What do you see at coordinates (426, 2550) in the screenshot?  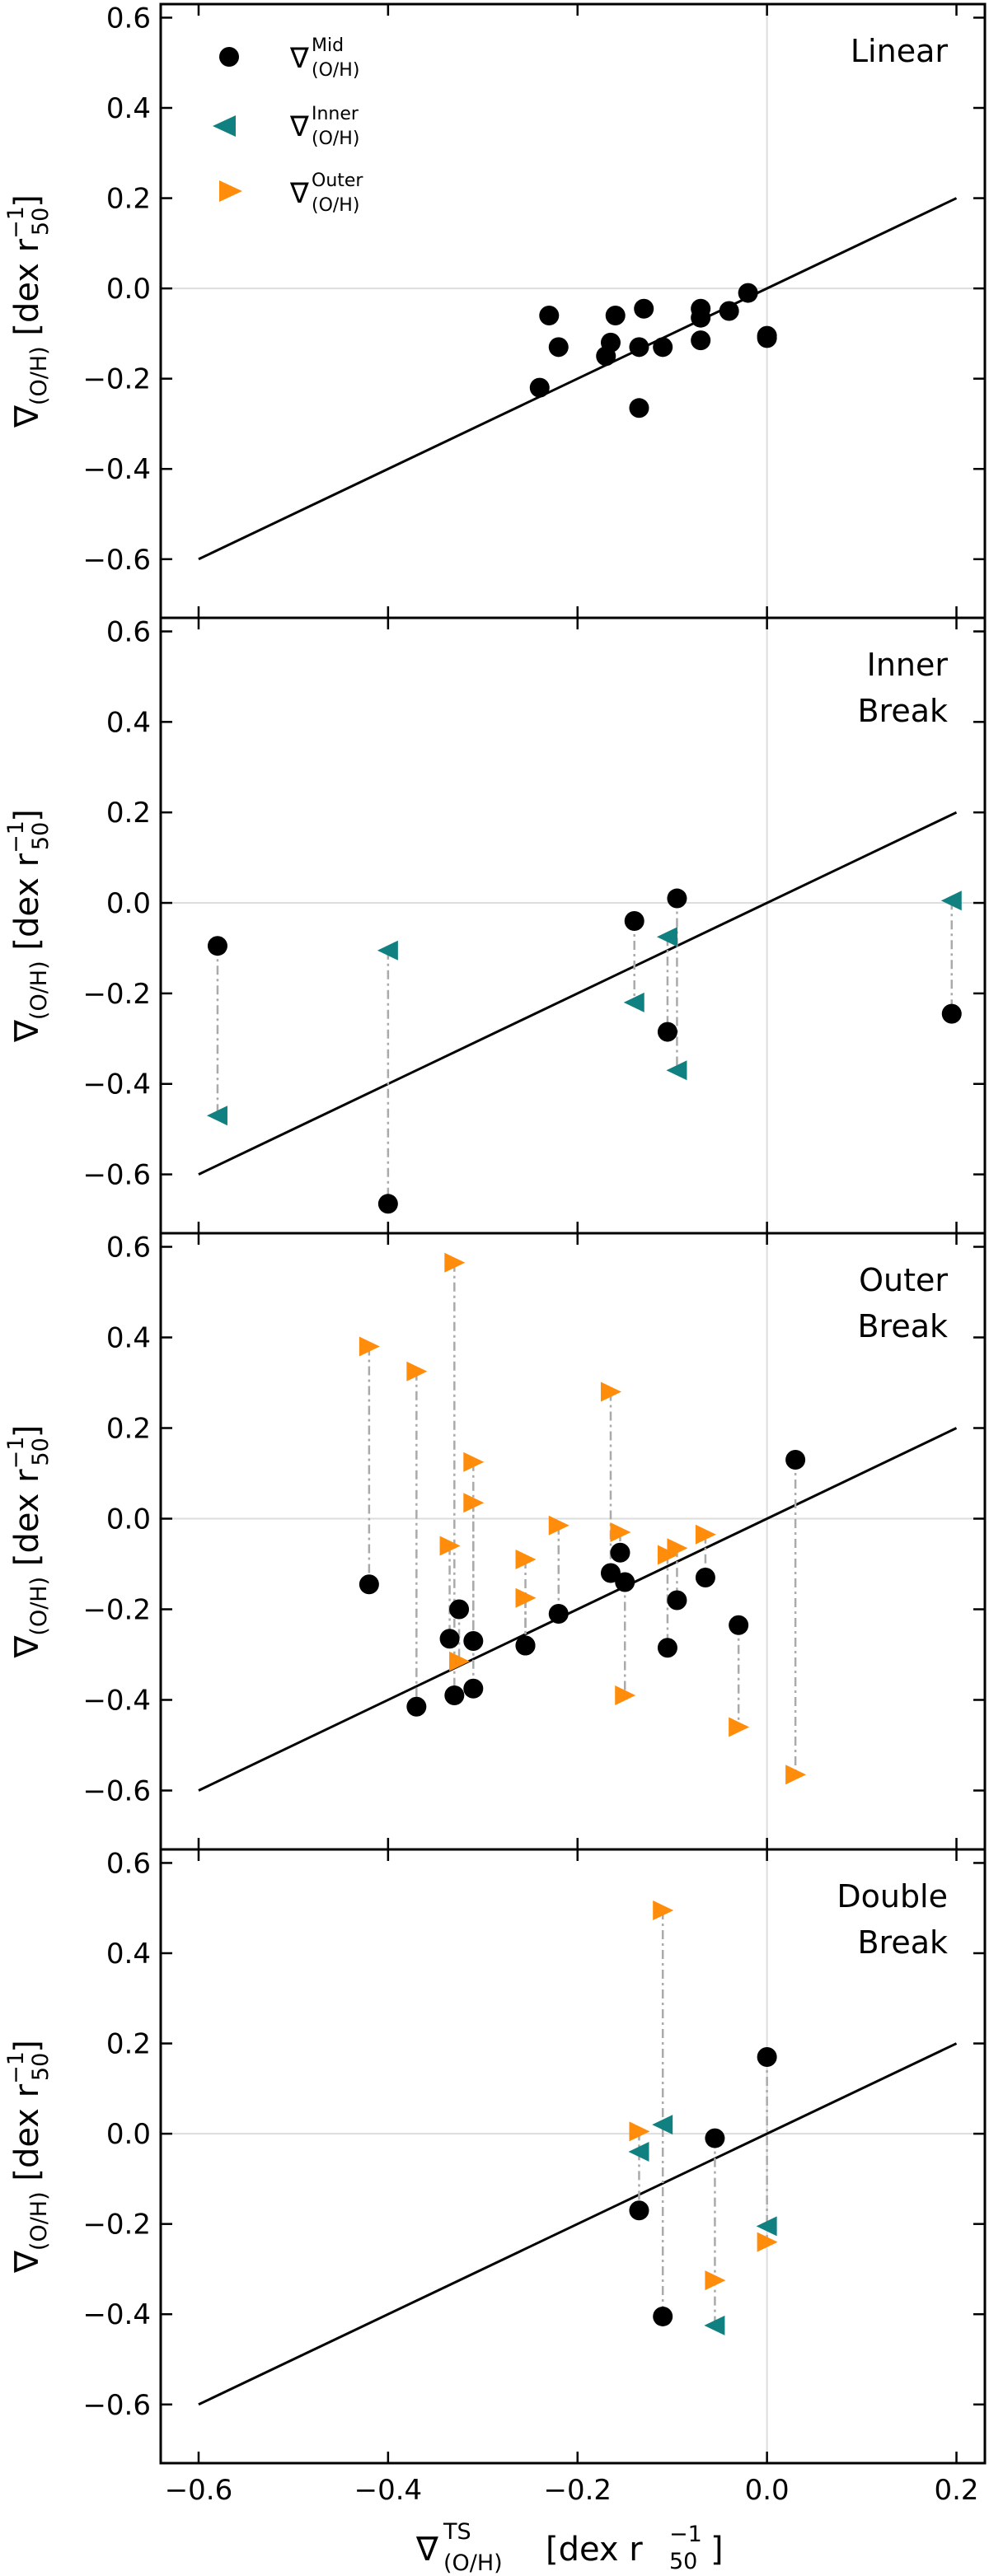 I see `x-axis-label-nabla: ∇` at bounding box center [426, 2550].